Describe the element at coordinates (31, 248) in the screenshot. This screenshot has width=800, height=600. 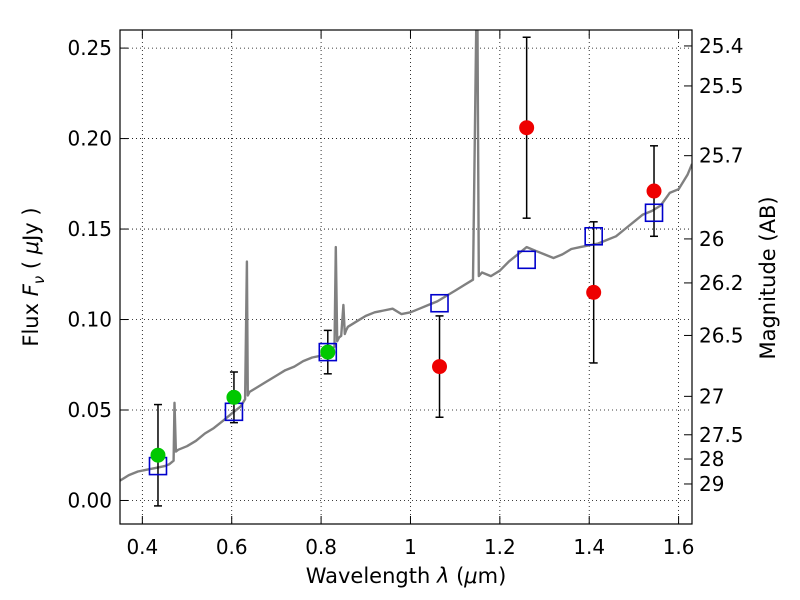
I see `ylabel-mu: μ` at that location.